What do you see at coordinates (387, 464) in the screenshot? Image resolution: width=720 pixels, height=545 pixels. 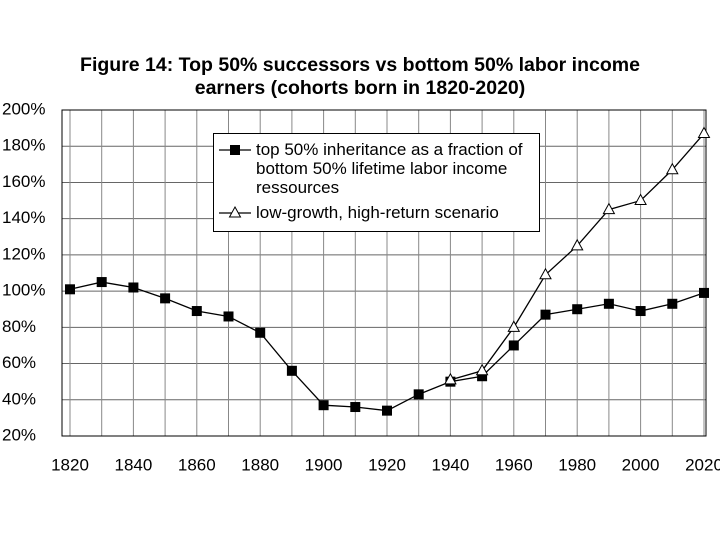 I see `x-tick-label: 1920` at bounding box center [387, 464].